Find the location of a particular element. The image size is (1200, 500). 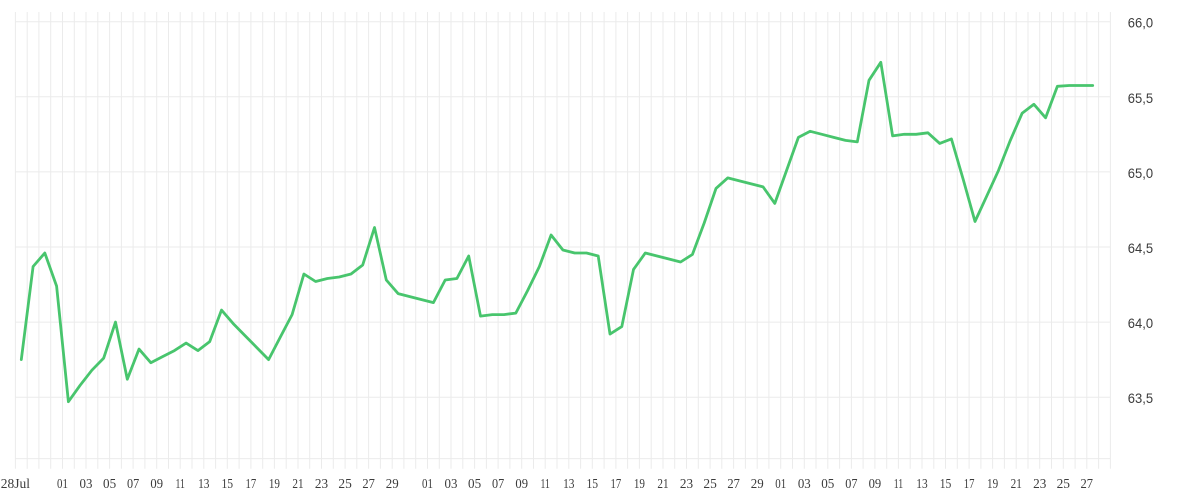

svg-text: 65,0 is located at coordinates (1140, 173).